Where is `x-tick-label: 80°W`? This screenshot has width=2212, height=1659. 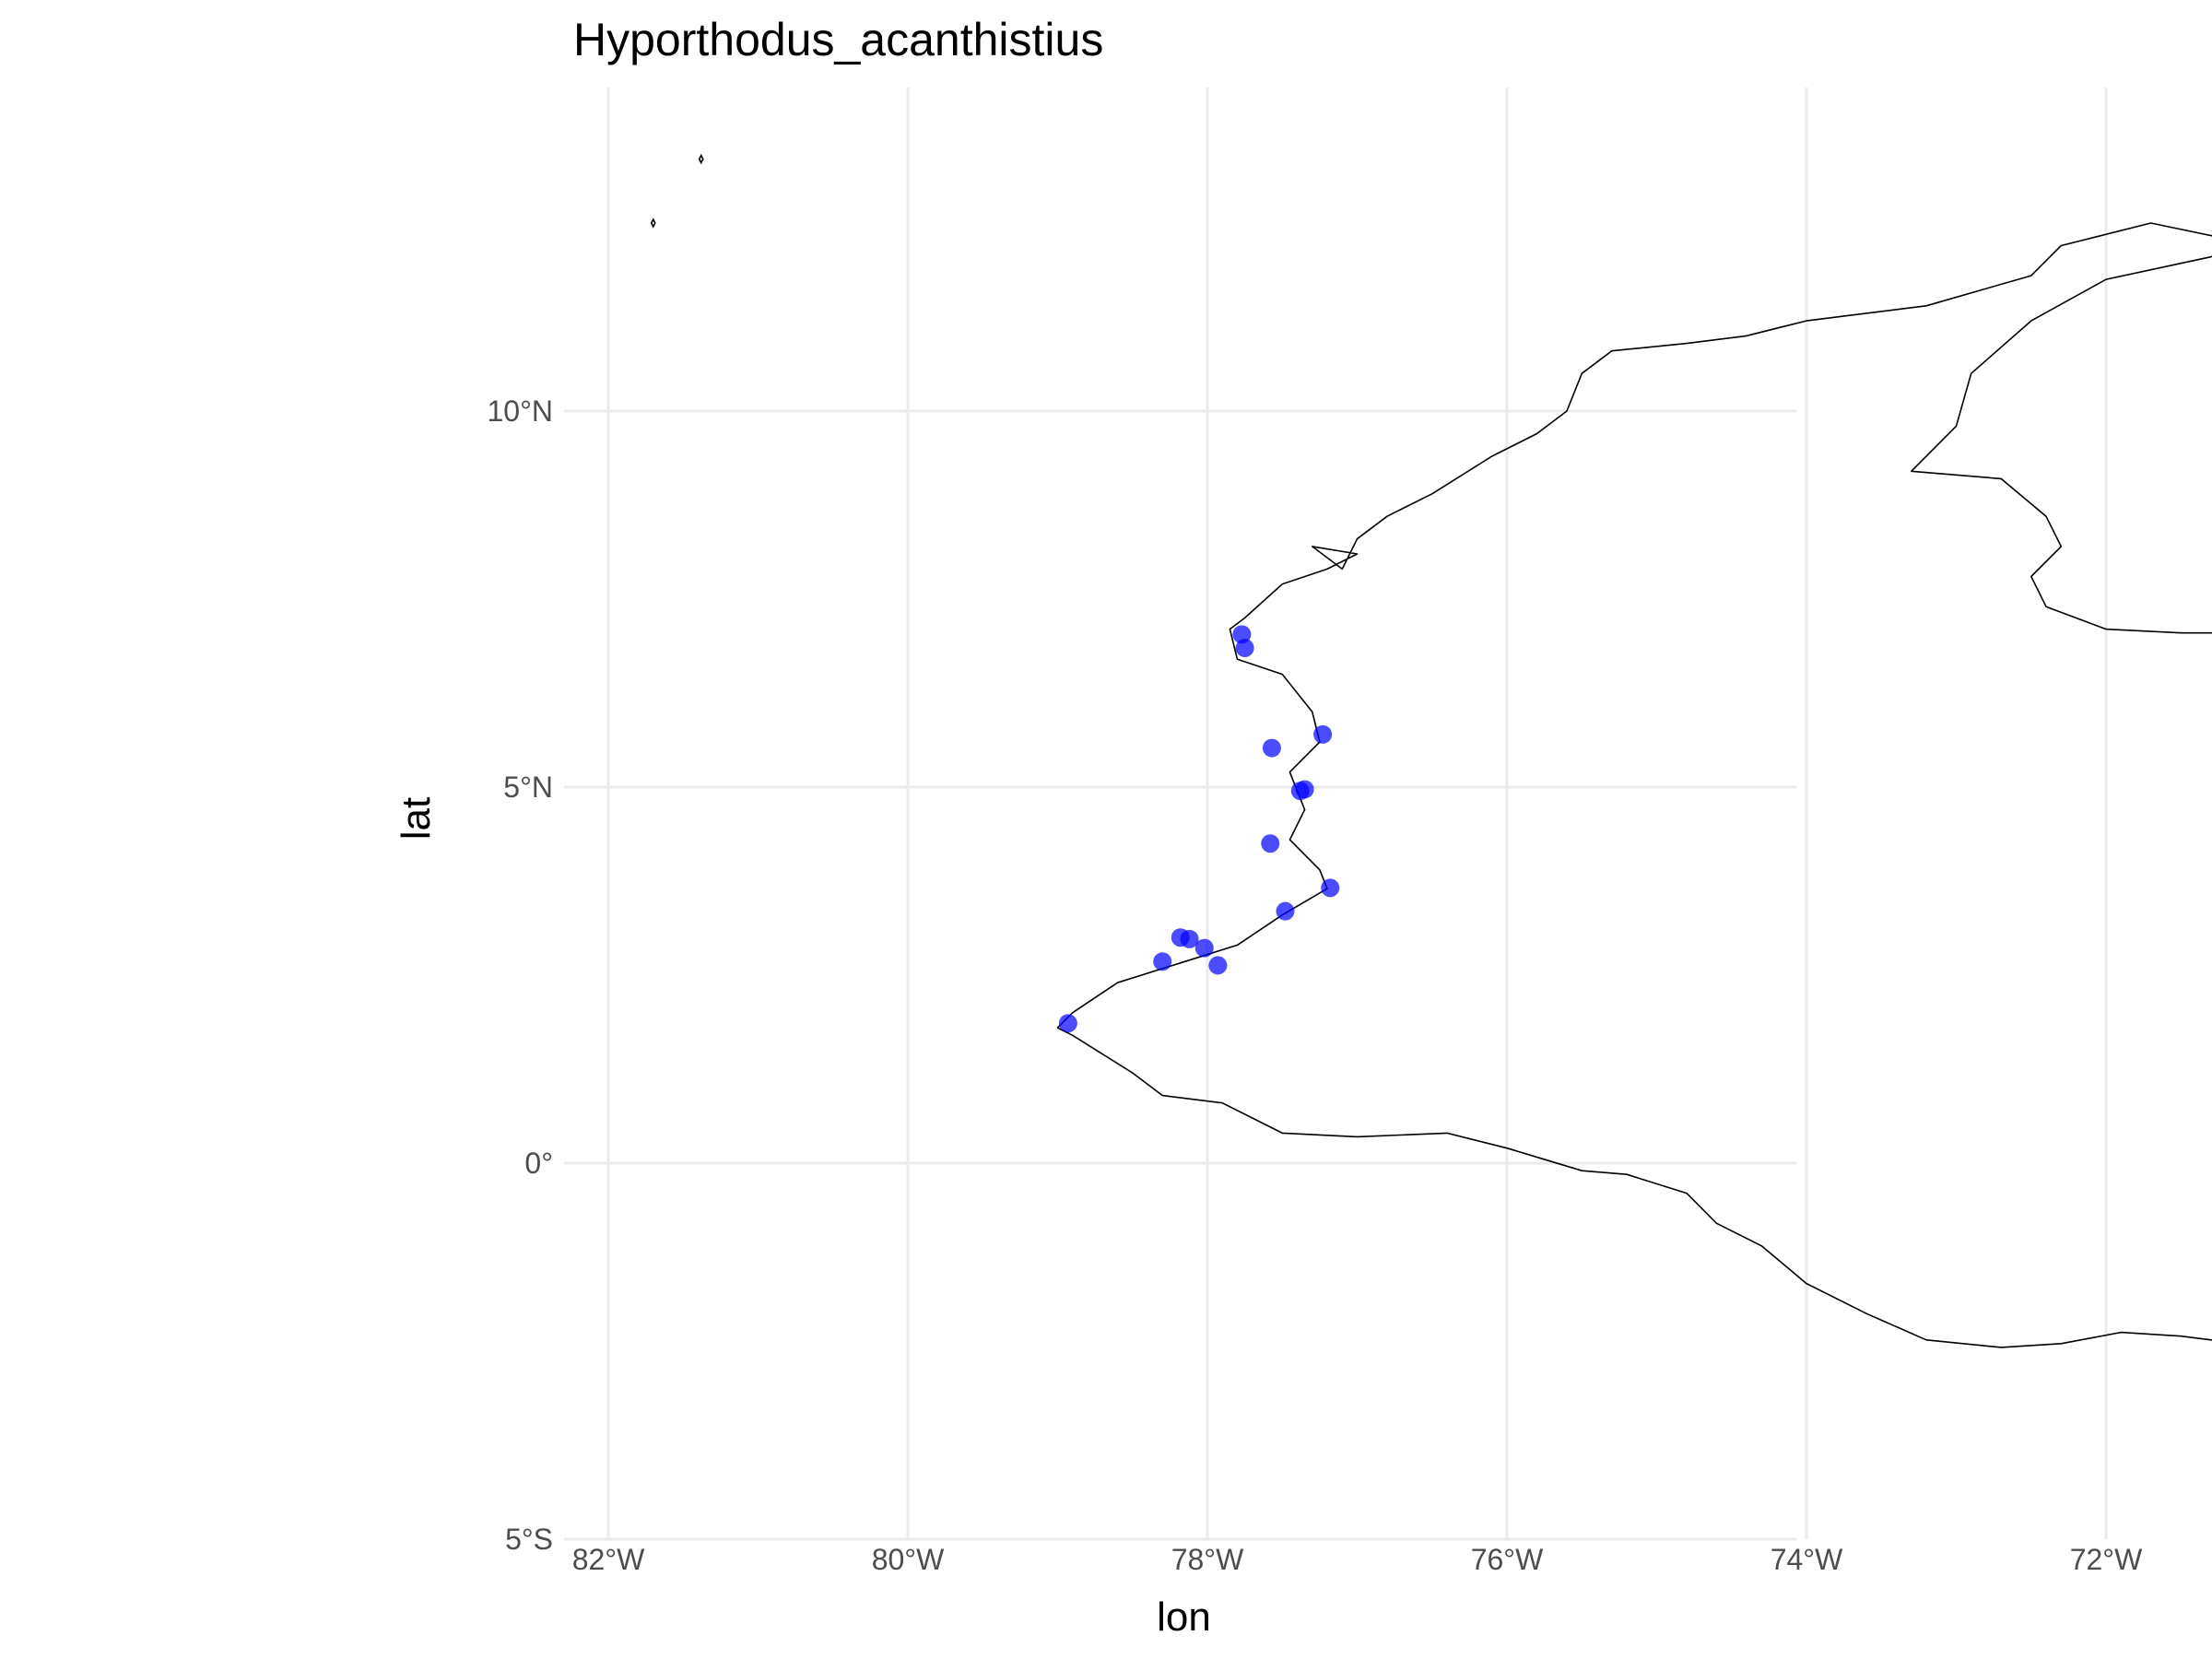
x-tick-label: 80°W is located at coordinates (908, 1559).